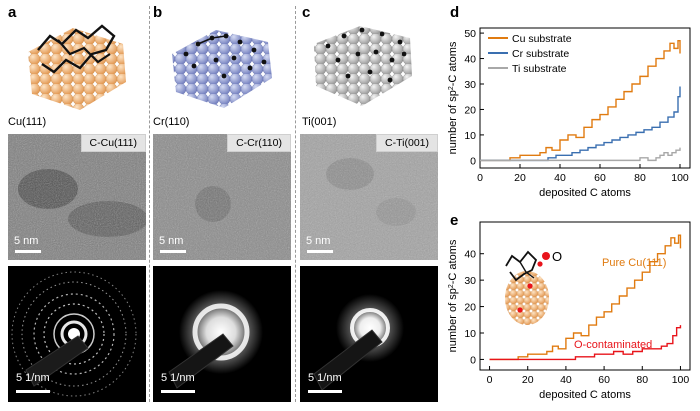 The image size is (700, 411). What do you see at coordinates (585, 395) in the screenshot?
I see `e-xlabel: deposited C atoms` at bounding box center [585, 395].